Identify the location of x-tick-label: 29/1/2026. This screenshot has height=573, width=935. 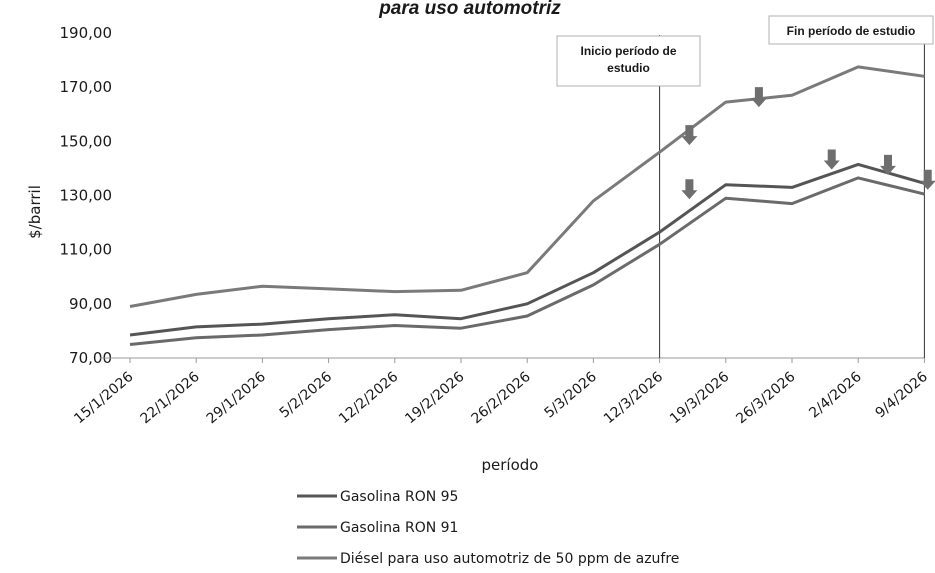
(236, 398).